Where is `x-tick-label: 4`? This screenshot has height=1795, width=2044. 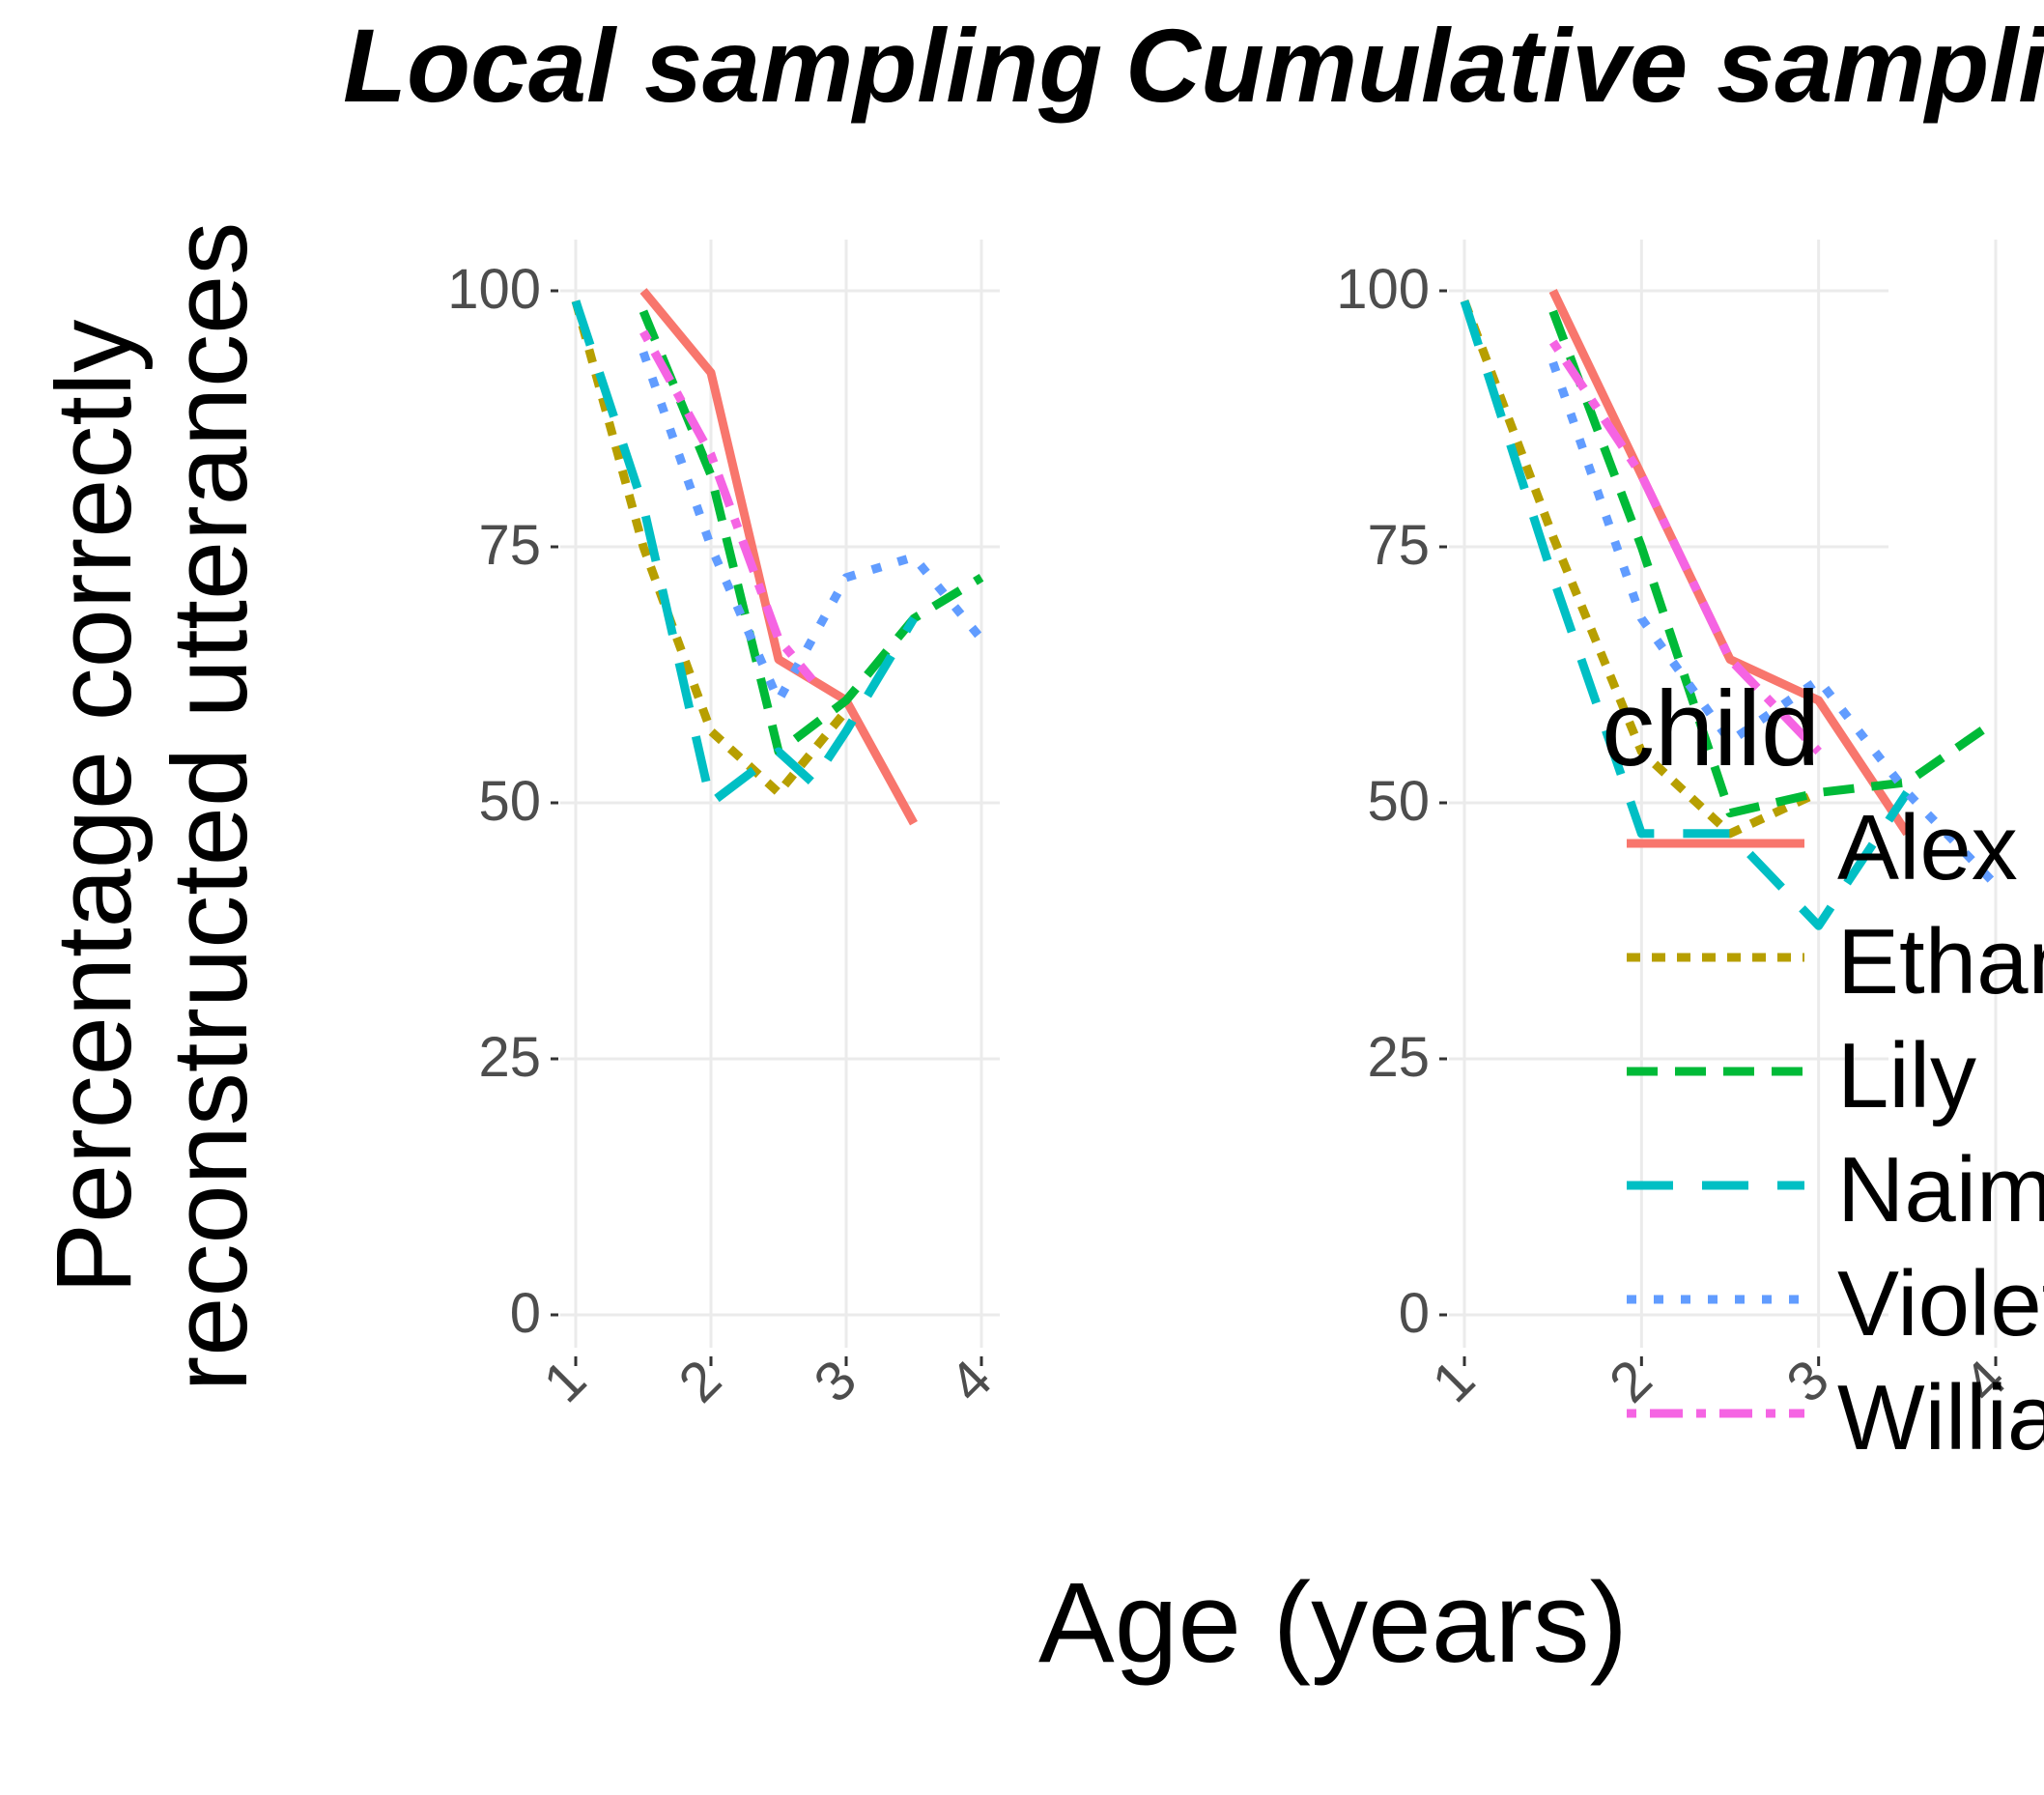
x-tick-label: 4 is located at coordinates (971, 1381).